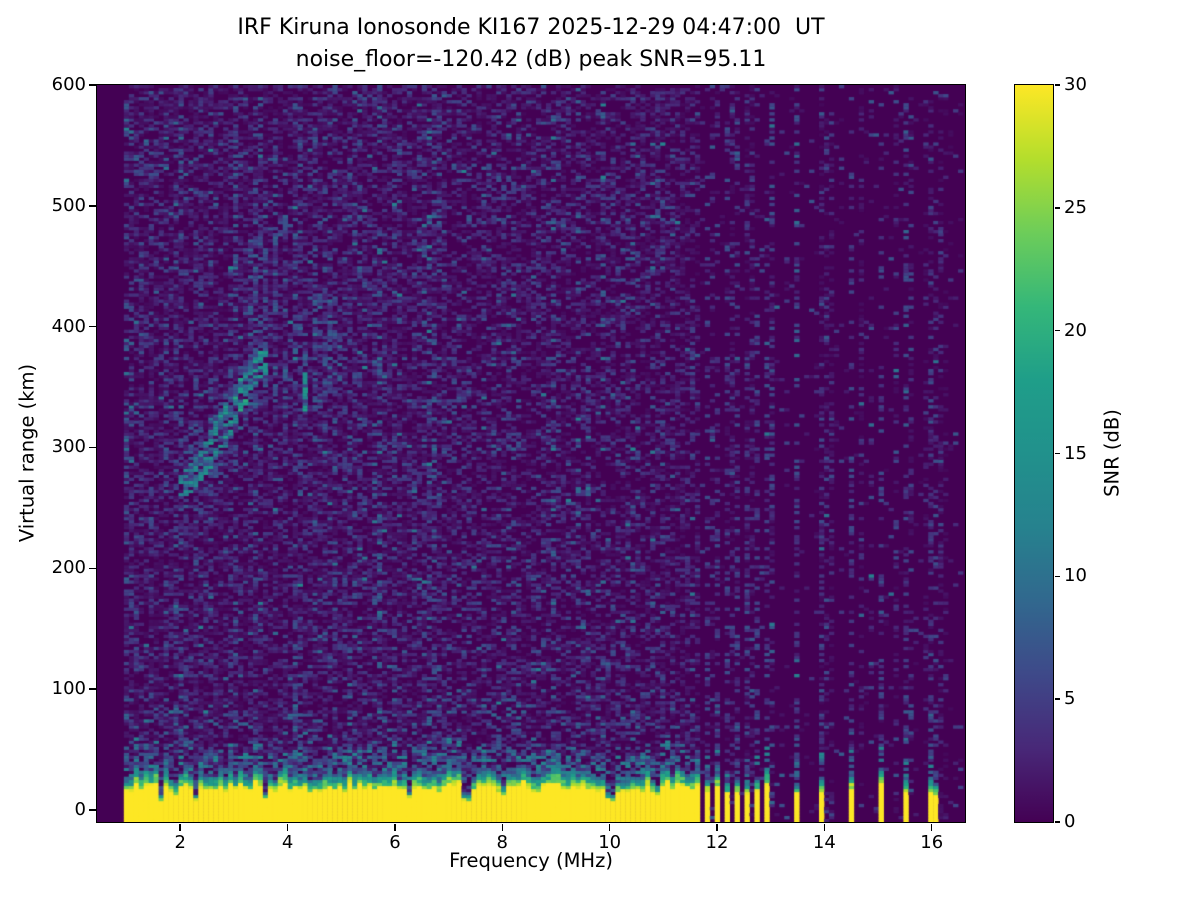  What do you see at coordinates (68, 326) in the screenshot?
I see `y-tick-label: 400` at bounding box center [68, 326].